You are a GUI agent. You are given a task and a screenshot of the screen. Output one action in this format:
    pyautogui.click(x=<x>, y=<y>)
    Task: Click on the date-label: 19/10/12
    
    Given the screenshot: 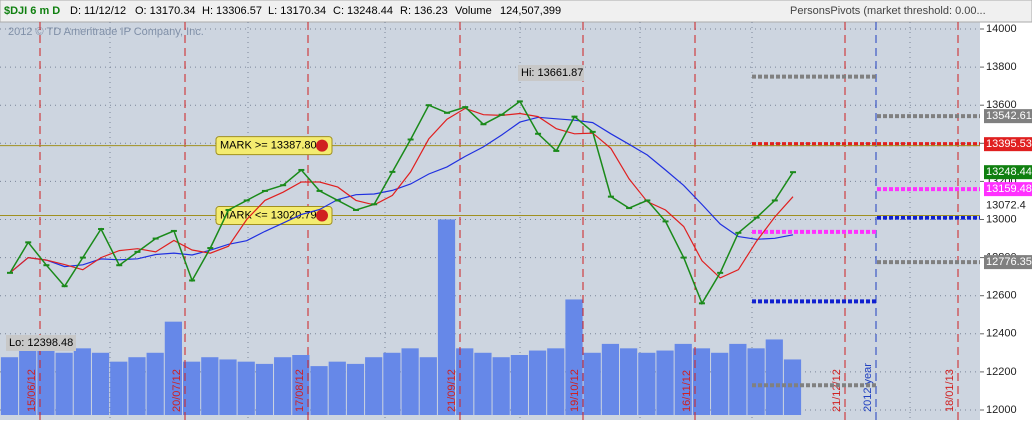 What is the action you would take?
    pyautogui.click(x=575, y=390)
    